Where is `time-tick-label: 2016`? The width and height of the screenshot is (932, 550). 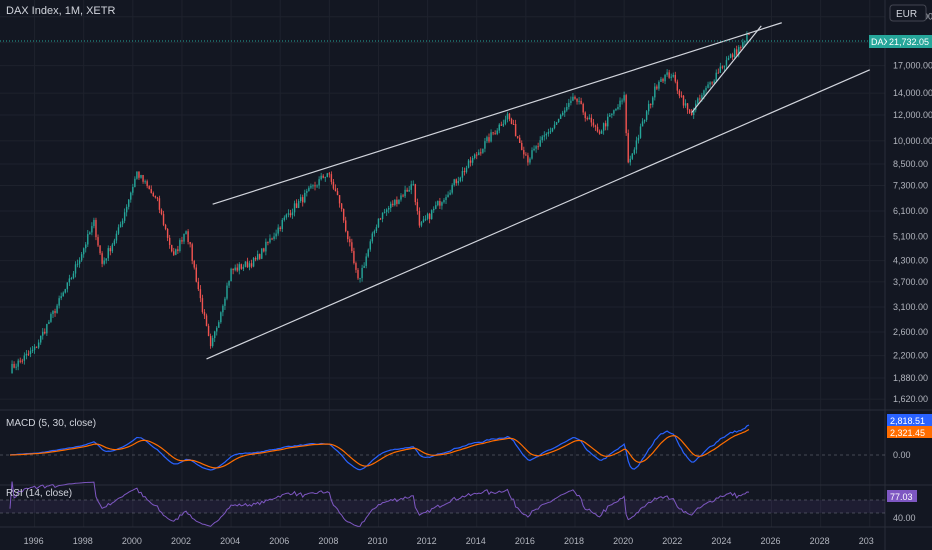
time-tick-label: 2016 is located at coordinates (525, 541).